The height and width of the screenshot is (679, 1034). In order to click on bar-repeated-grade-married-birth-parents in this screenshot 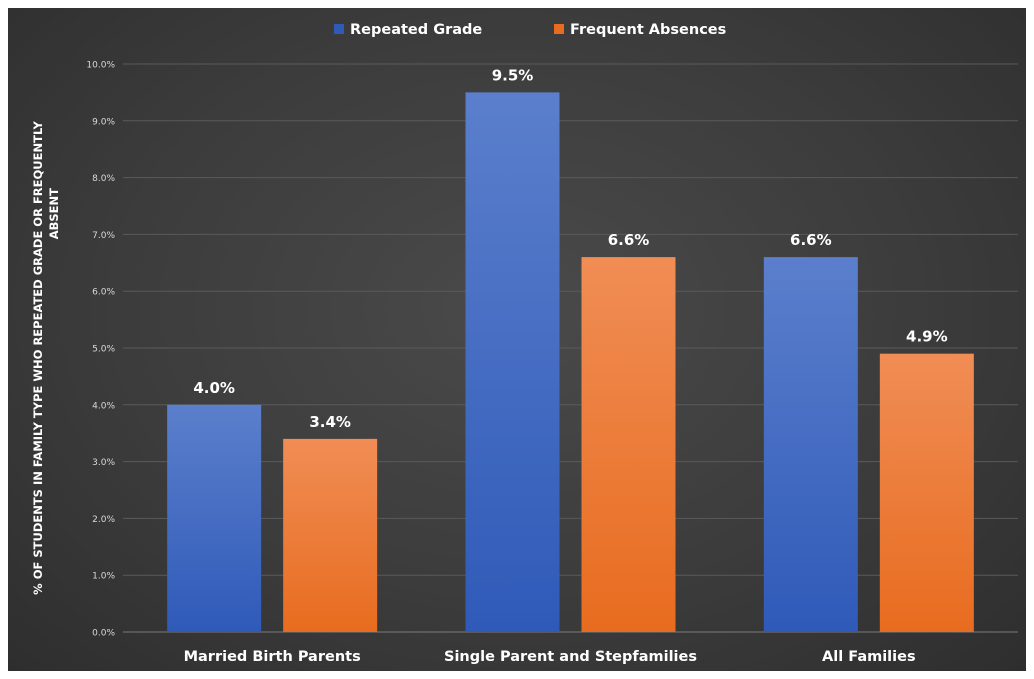, I will do `click(214, 518)`.